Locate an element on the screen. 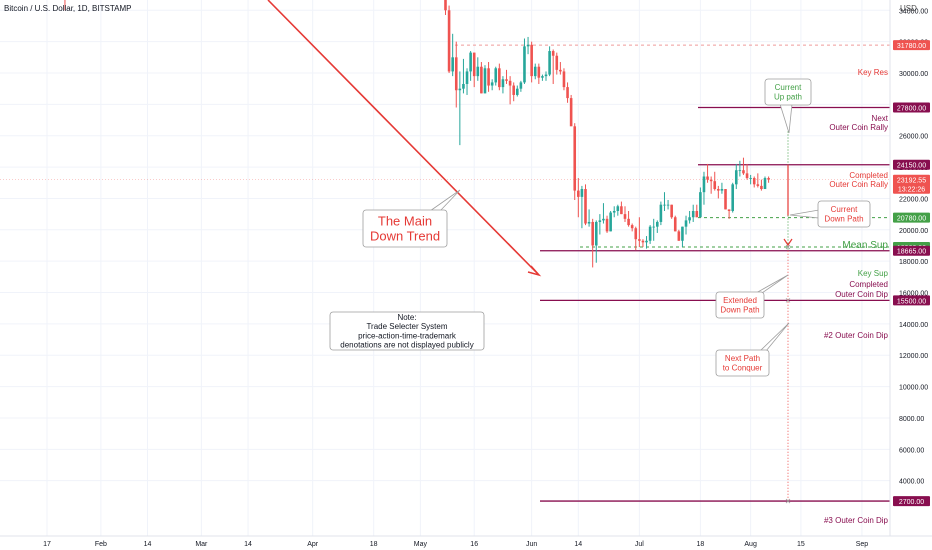  extended-down-callout-text: Extended is located at coordinates (740, 300).